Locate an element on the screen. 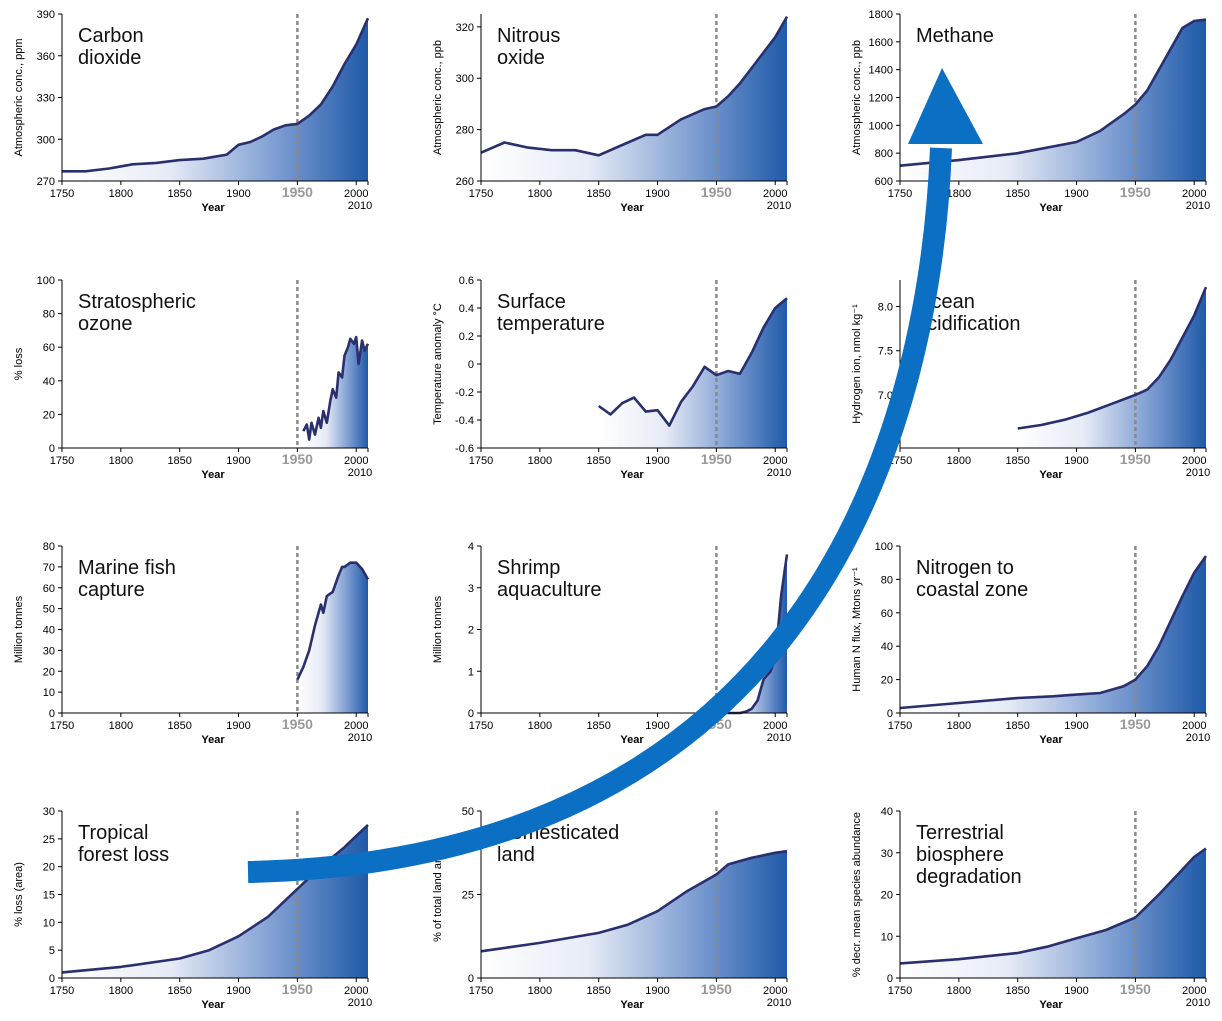  y-tick-label: 300 is located at coordinates (46, 140).